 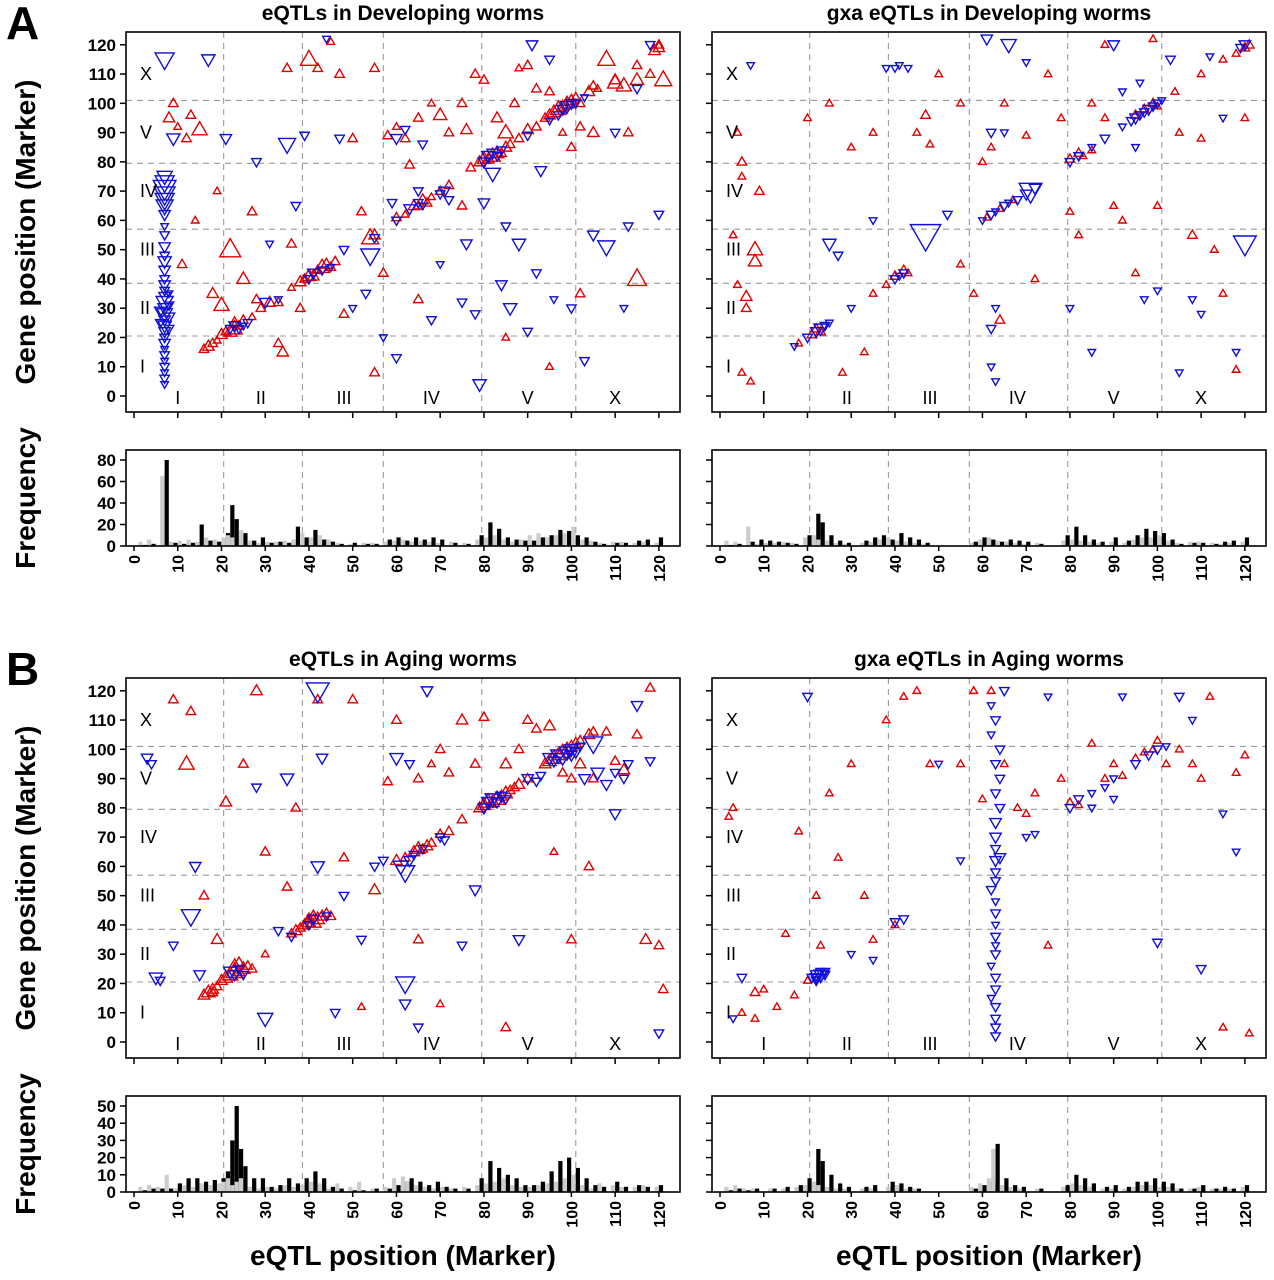 I want to click on gene-position-axis-label-b: Gene position (Marker), so click(x=25, y=878).